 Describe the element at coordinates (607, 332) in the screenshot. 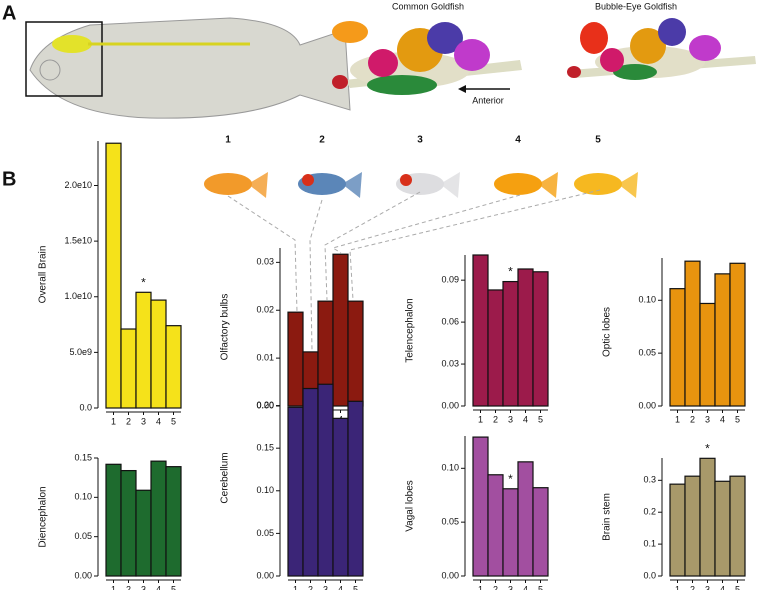

I see `y-axis-label: Optic lobes` at that location.